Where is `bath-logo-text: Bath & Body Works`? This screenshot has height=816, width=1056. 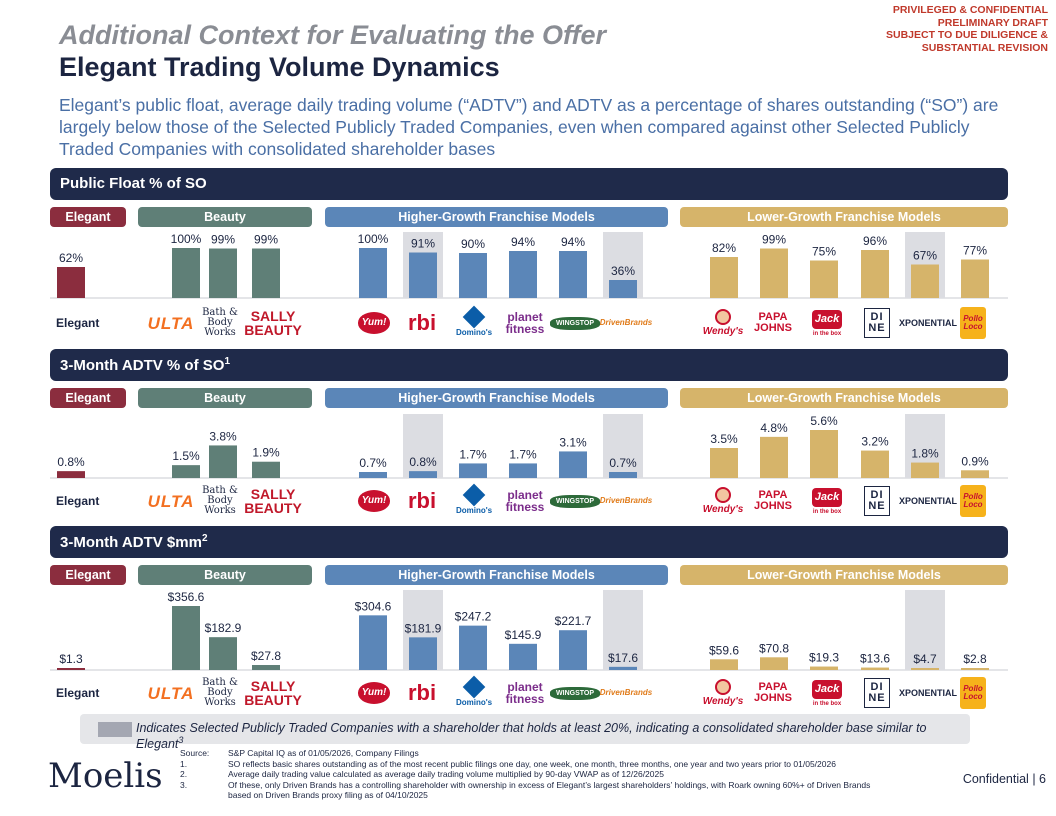 bath-logo-text: Bath & Body Works is located at coordinates (220, 322).